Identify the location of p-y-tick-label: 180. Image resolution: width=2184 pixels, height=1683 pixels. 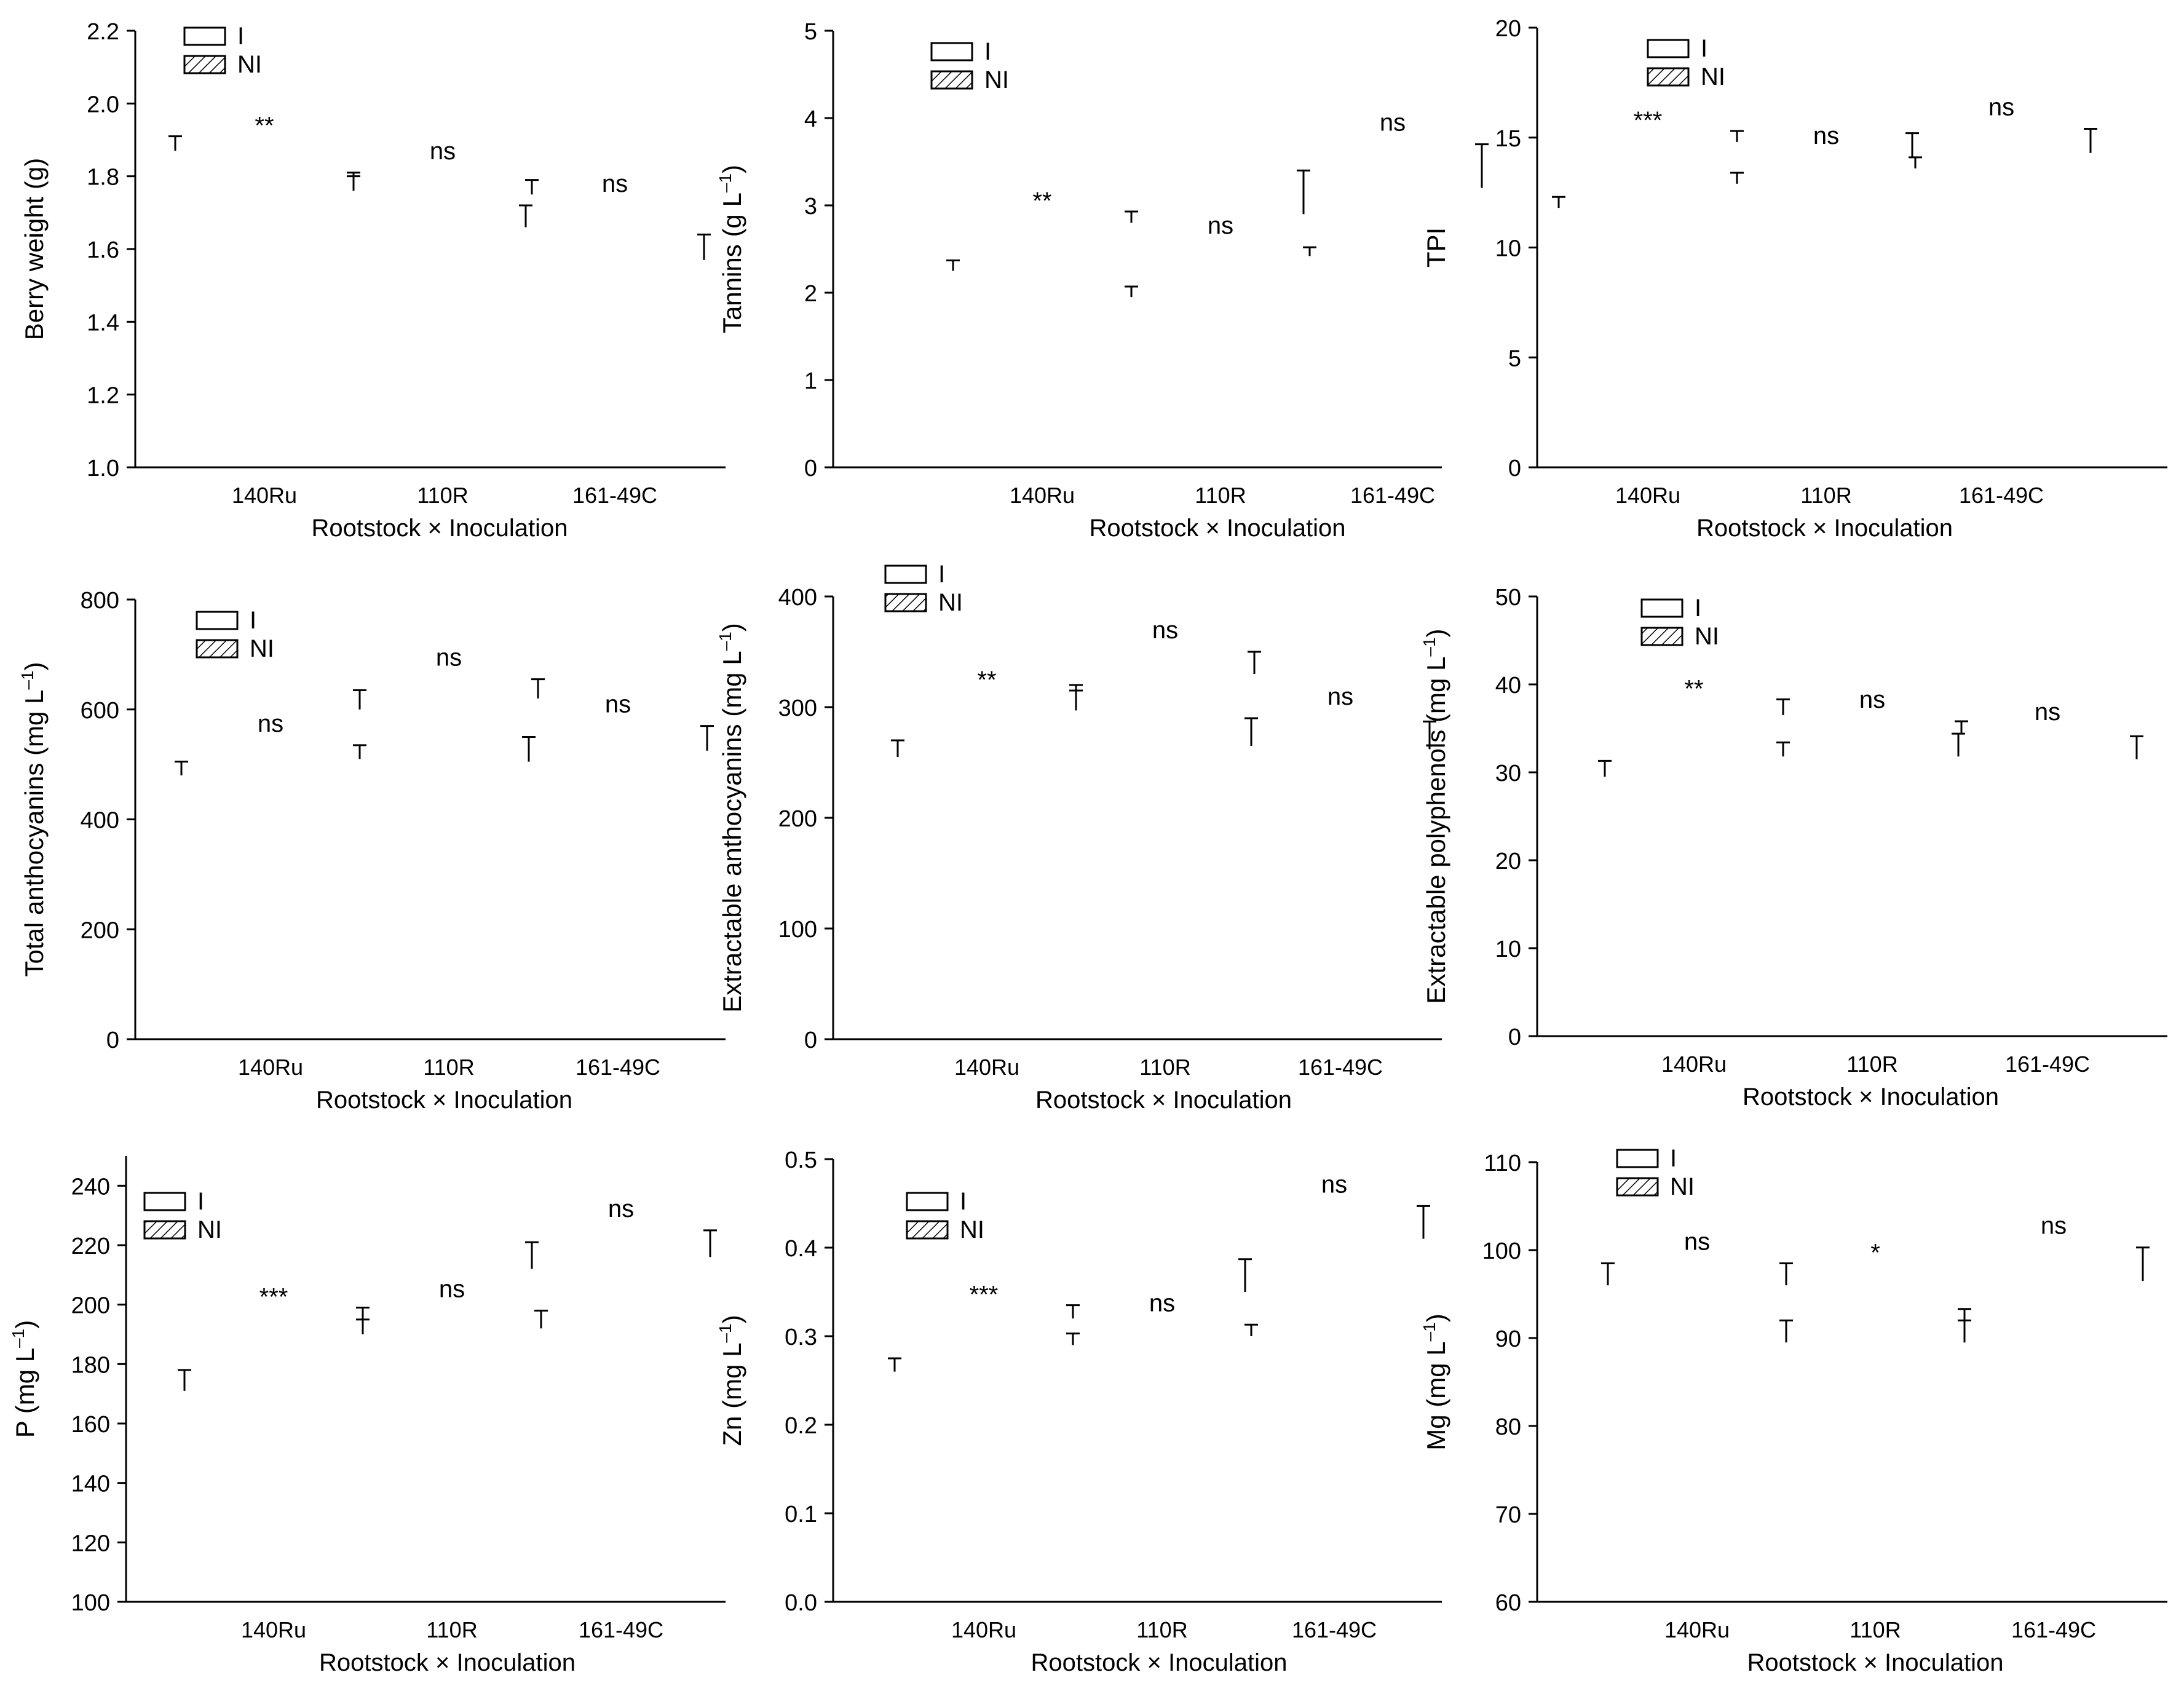
(91, 1365).